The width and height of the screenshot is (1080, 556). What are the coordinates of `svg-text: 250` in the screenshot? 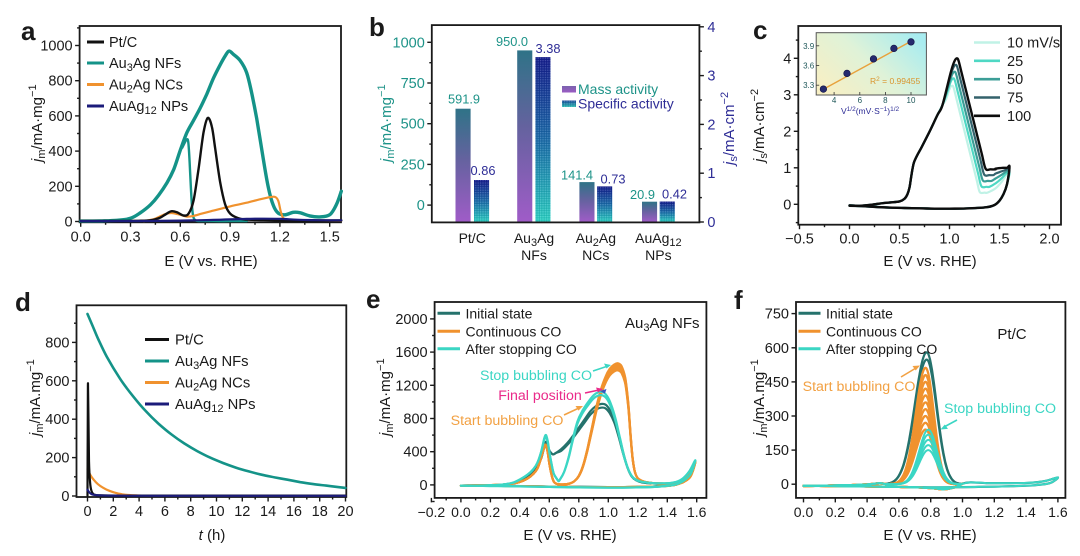 It's located at (413, 165).